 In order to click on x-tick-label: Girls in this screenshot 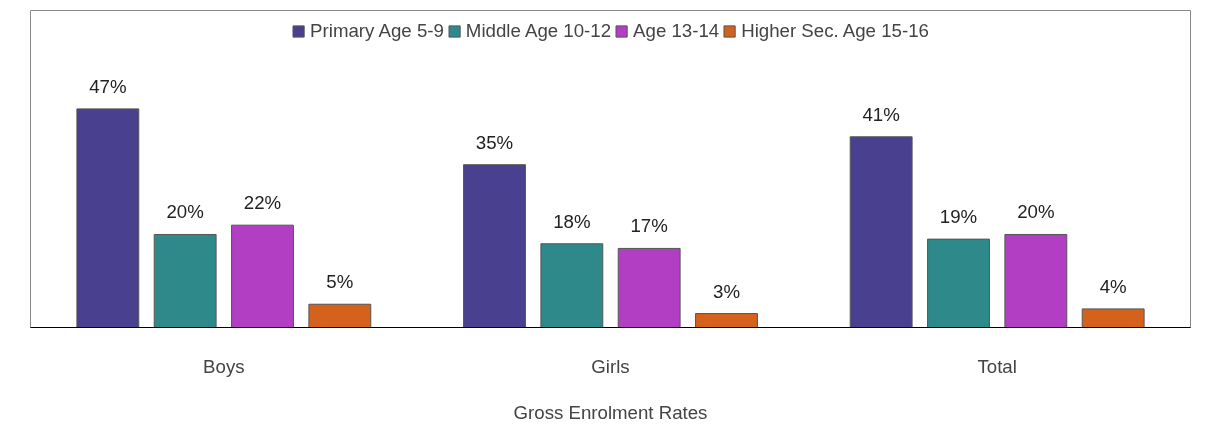, I will do `click(610, 366)`.